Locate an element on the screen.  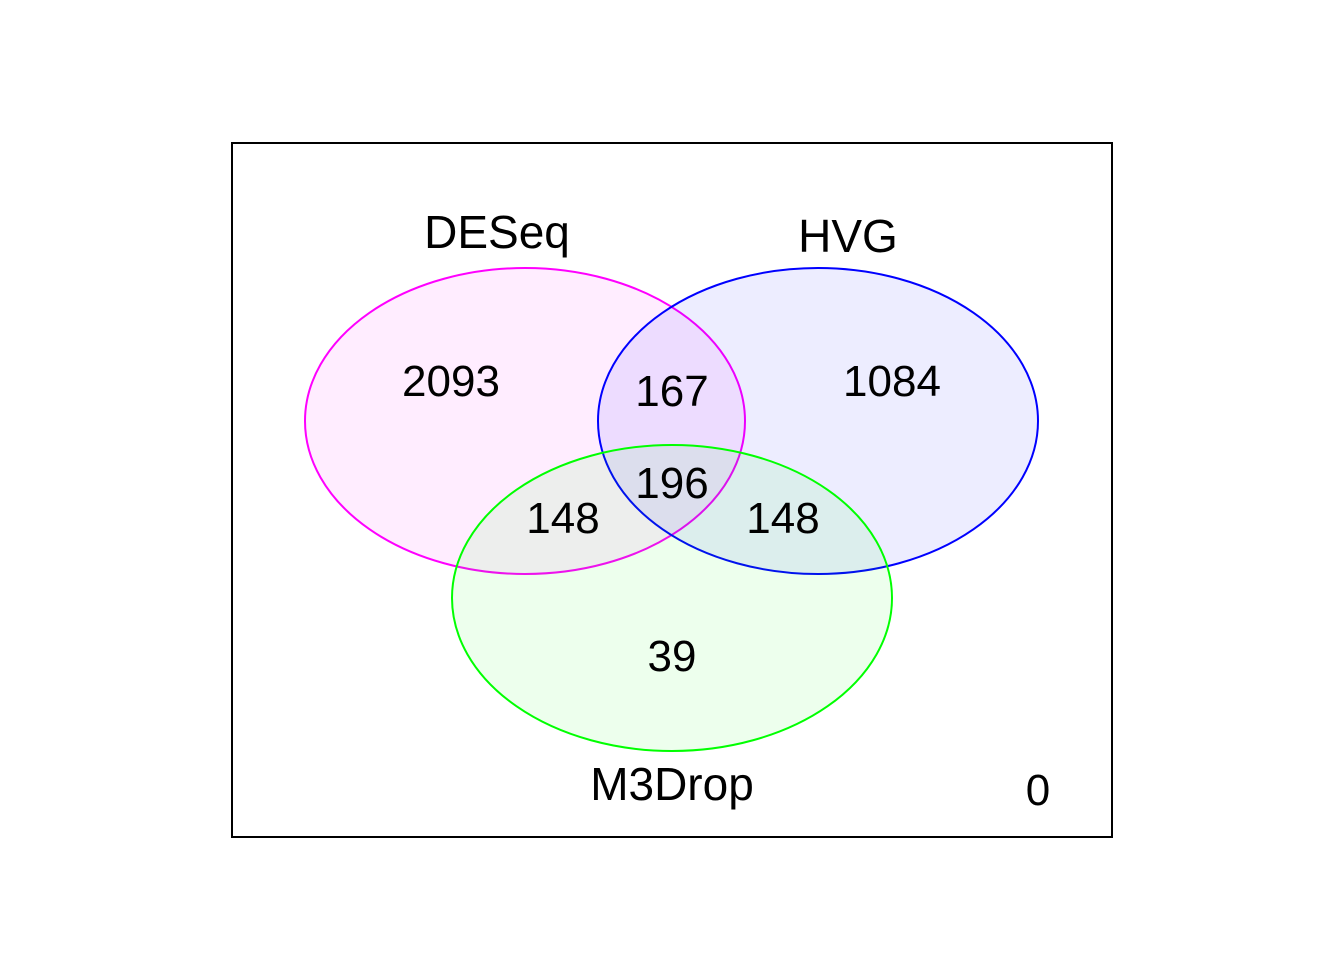
deseq-hvg-count: 167 is located at coordinates (671, 391).